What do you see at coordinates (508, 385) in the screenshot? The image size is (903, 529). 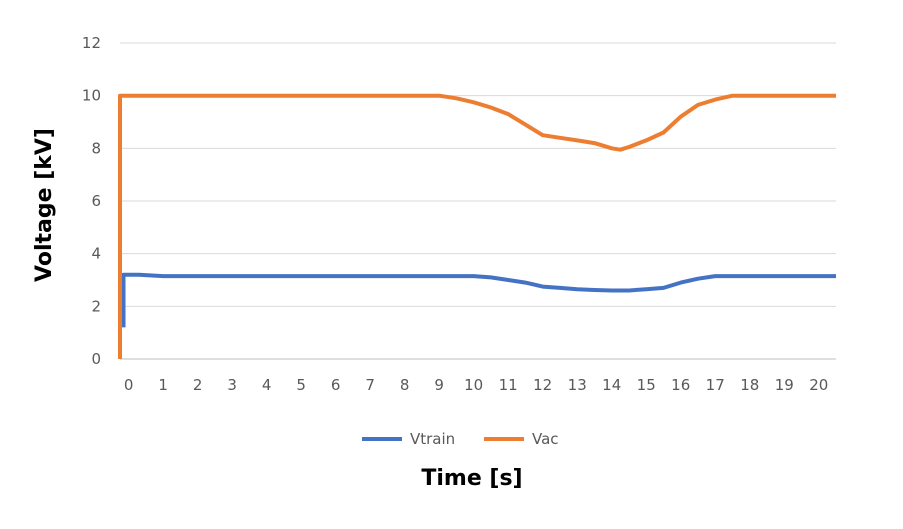 I see `x-tick-label: 11` at bounding box center [508, 385].